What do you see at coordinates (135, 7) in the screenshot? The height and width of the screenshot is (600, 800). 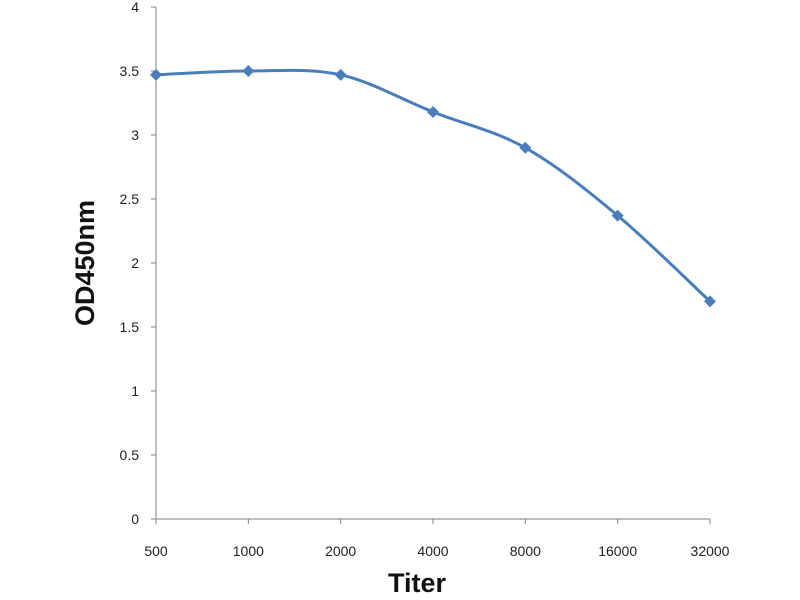 I see `y-tick-label: 4` at bounding box center [135, 7].